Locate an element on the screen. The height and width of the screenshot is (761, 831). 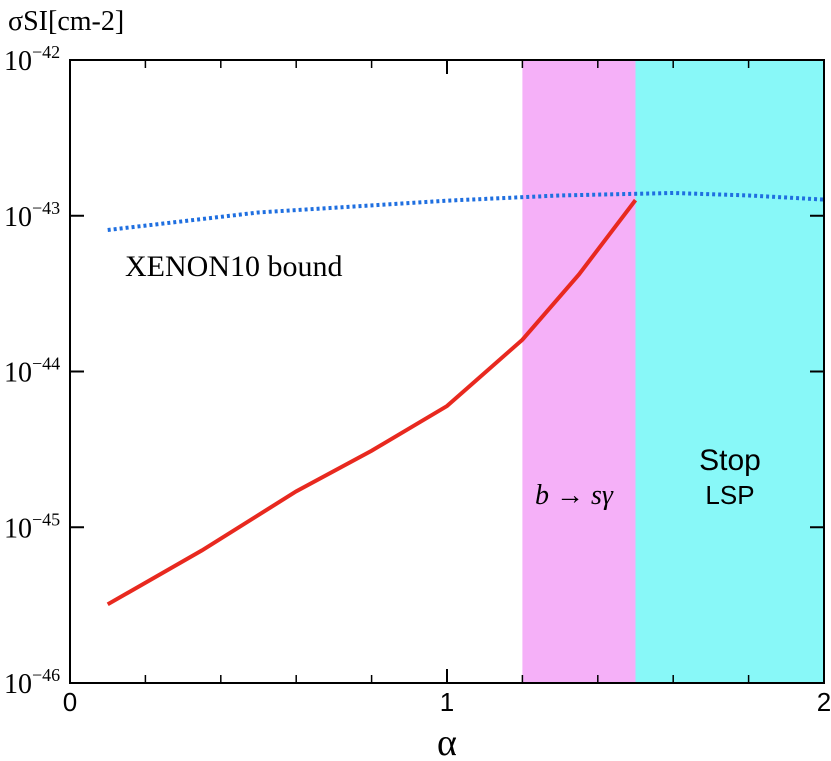
annotation: LSP is located at coordinates (729, 495).